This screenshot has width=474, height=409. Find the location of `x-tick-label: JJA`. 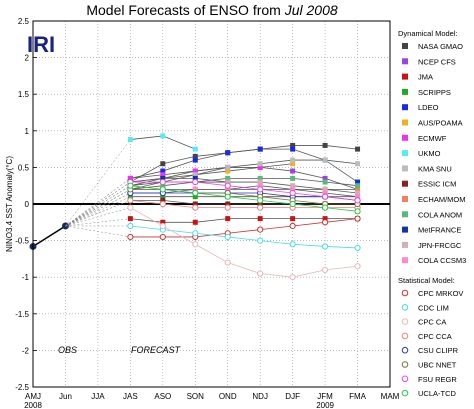

x-tick-label: JJA is located at coordinates (98, 396).